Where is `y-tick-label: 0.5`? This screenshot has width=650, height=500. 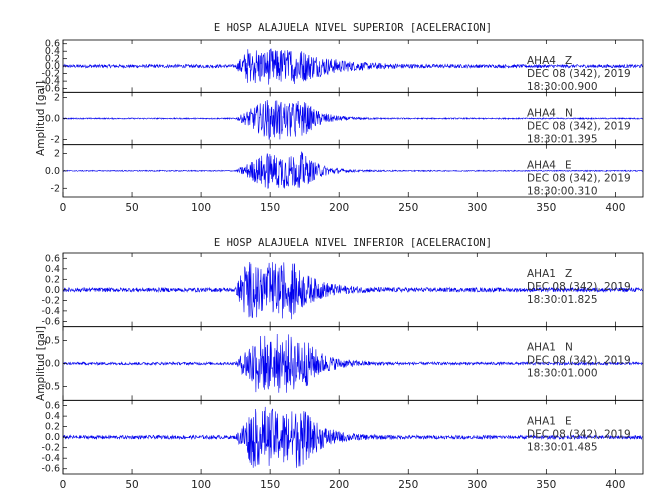
y-tick-label: 0.5 is located at coordinates (52, 340).